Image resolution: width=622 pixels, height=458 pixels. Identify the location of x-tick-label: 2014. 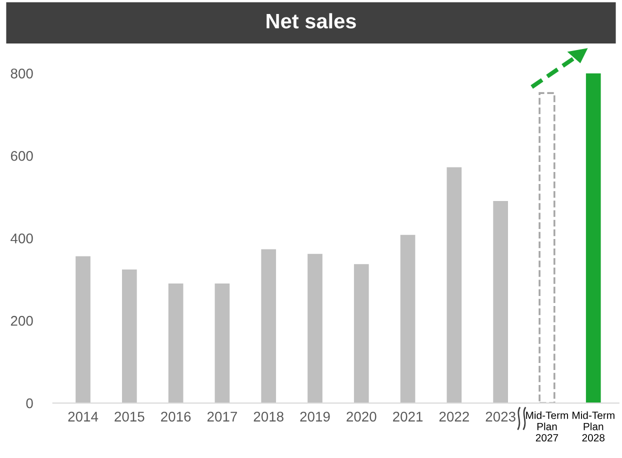
(83, 417).